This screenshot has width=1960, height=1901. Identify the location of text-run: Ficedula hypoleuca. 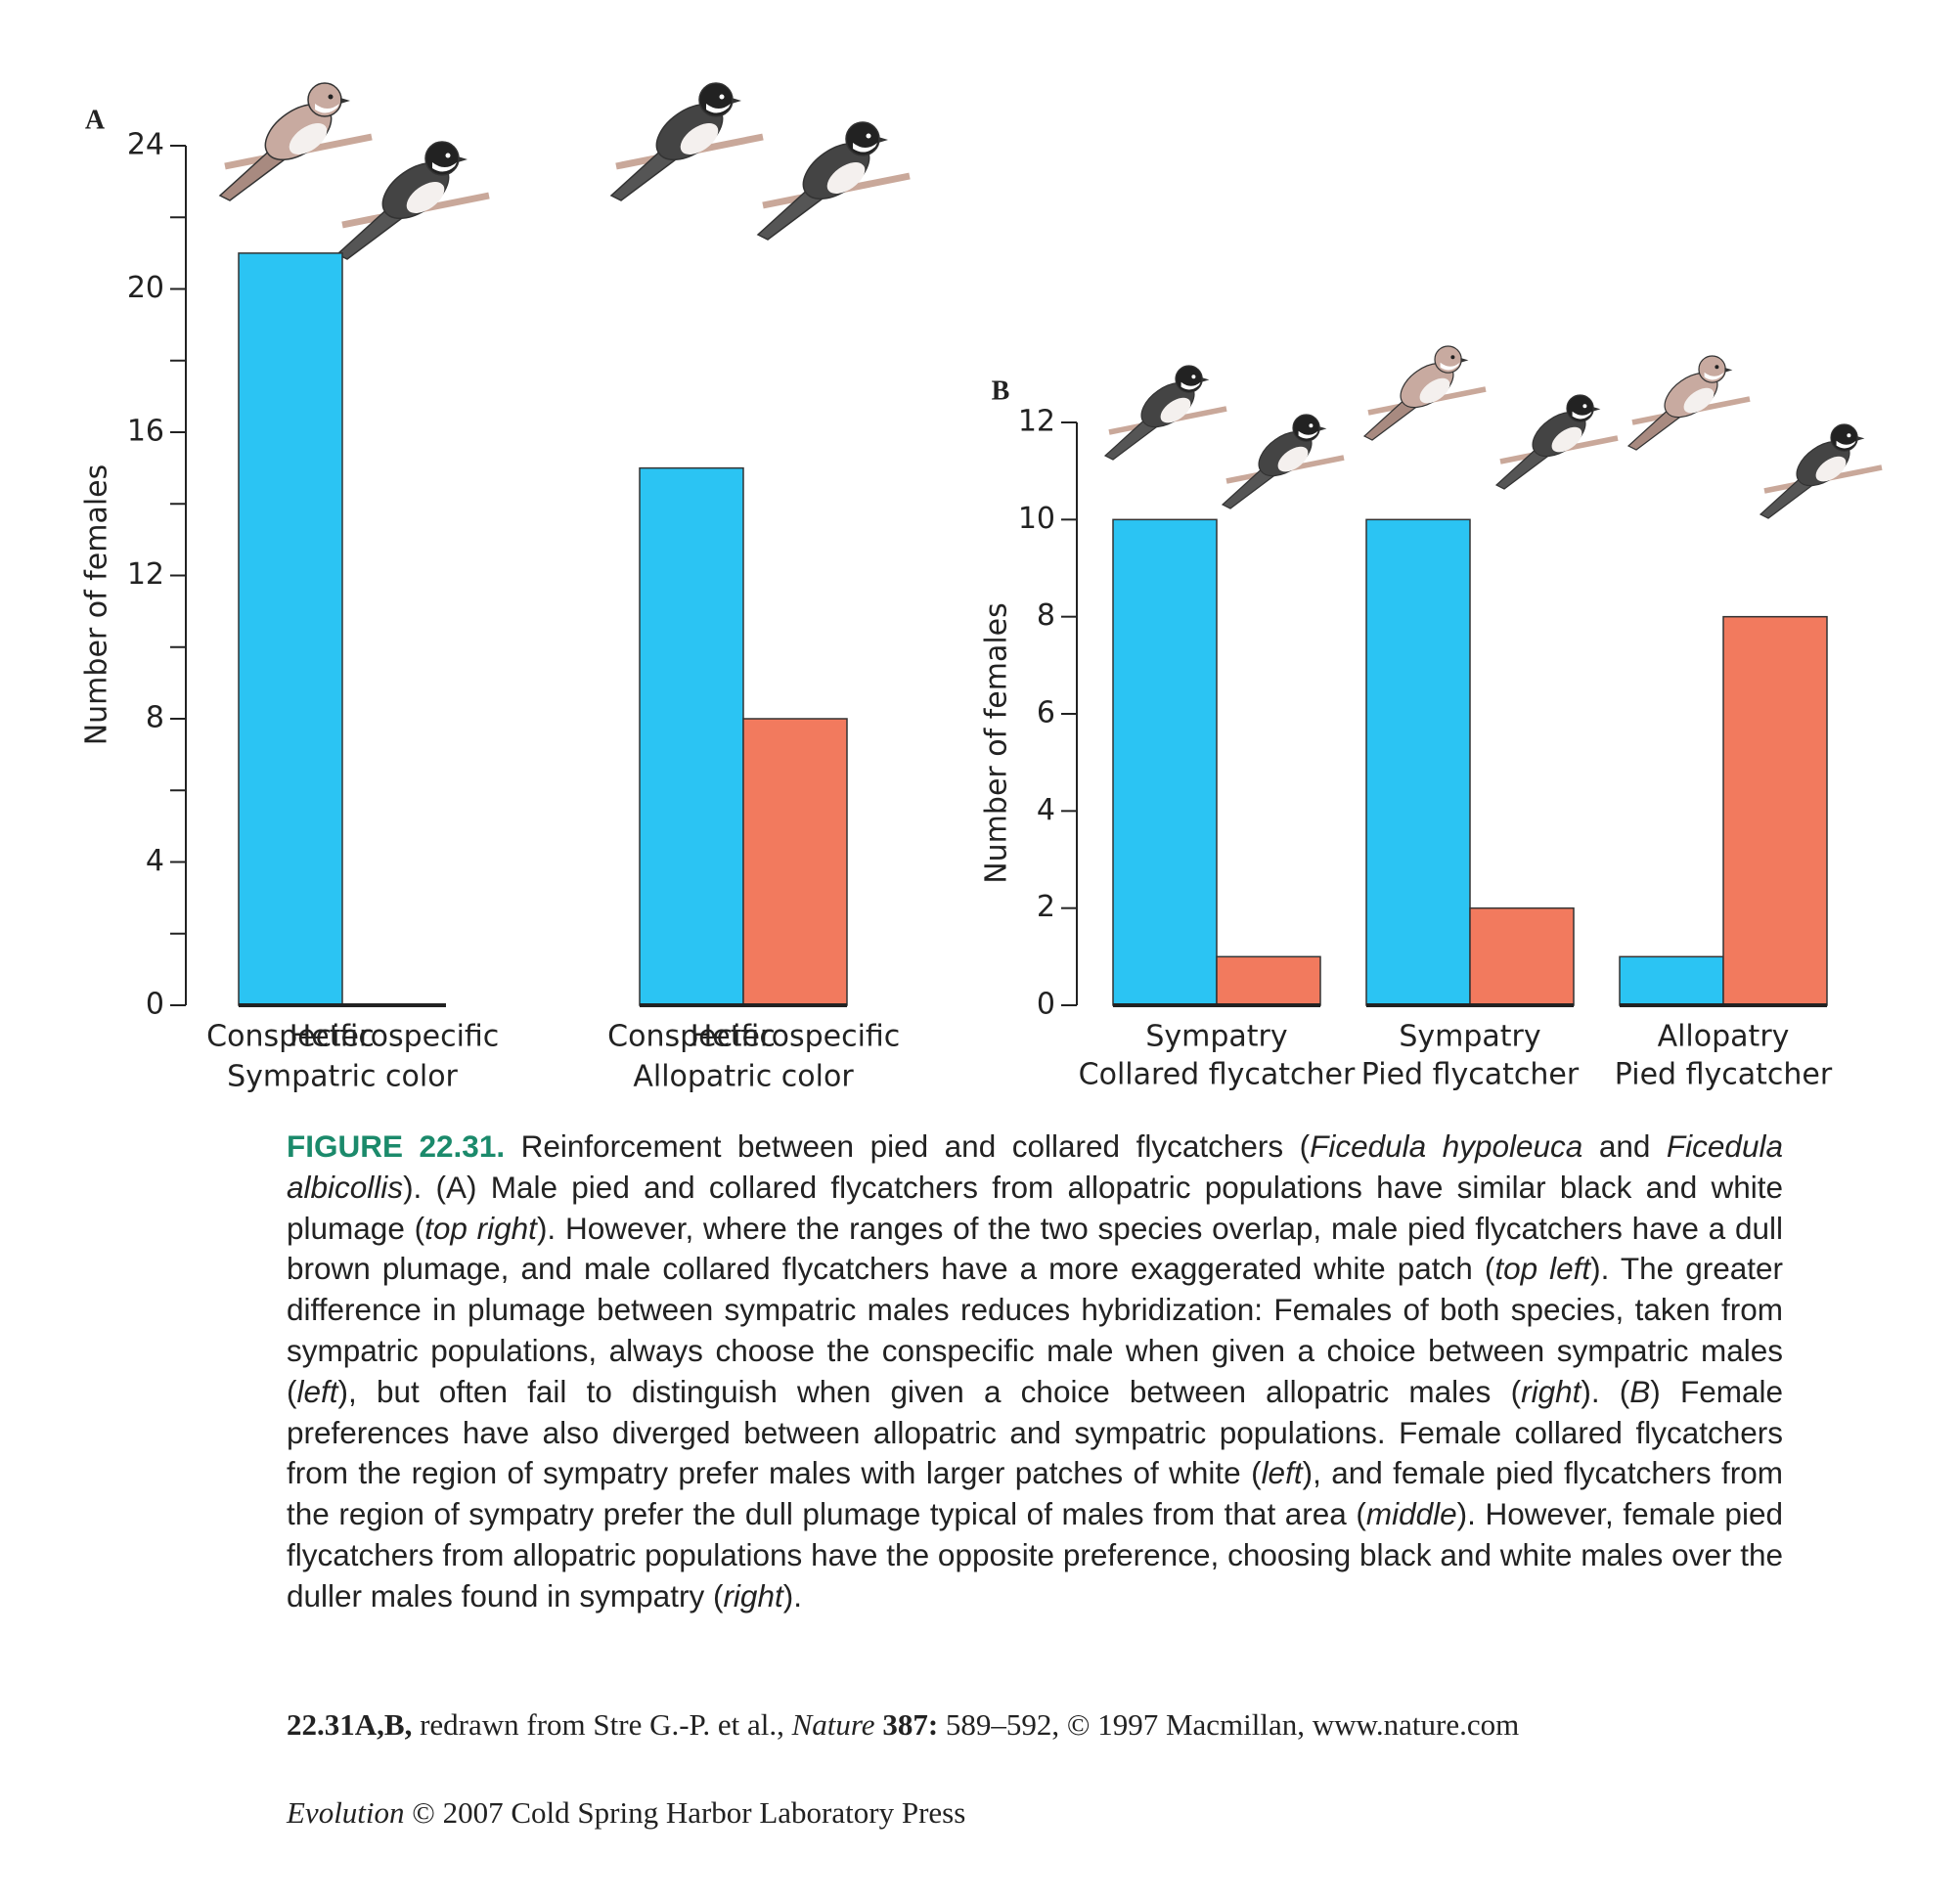
(1446, 1146).